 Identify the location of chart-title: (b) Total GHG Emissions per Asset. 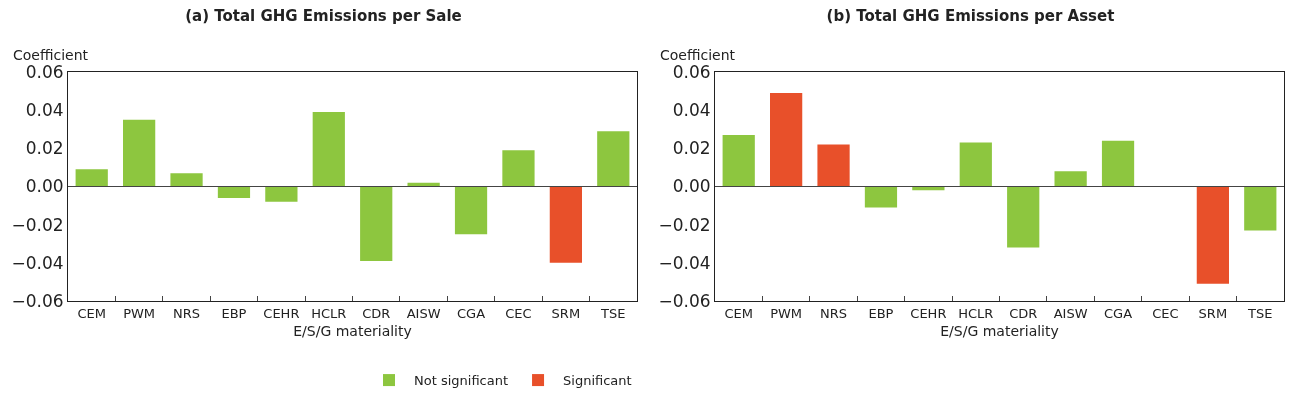
(970, 15).